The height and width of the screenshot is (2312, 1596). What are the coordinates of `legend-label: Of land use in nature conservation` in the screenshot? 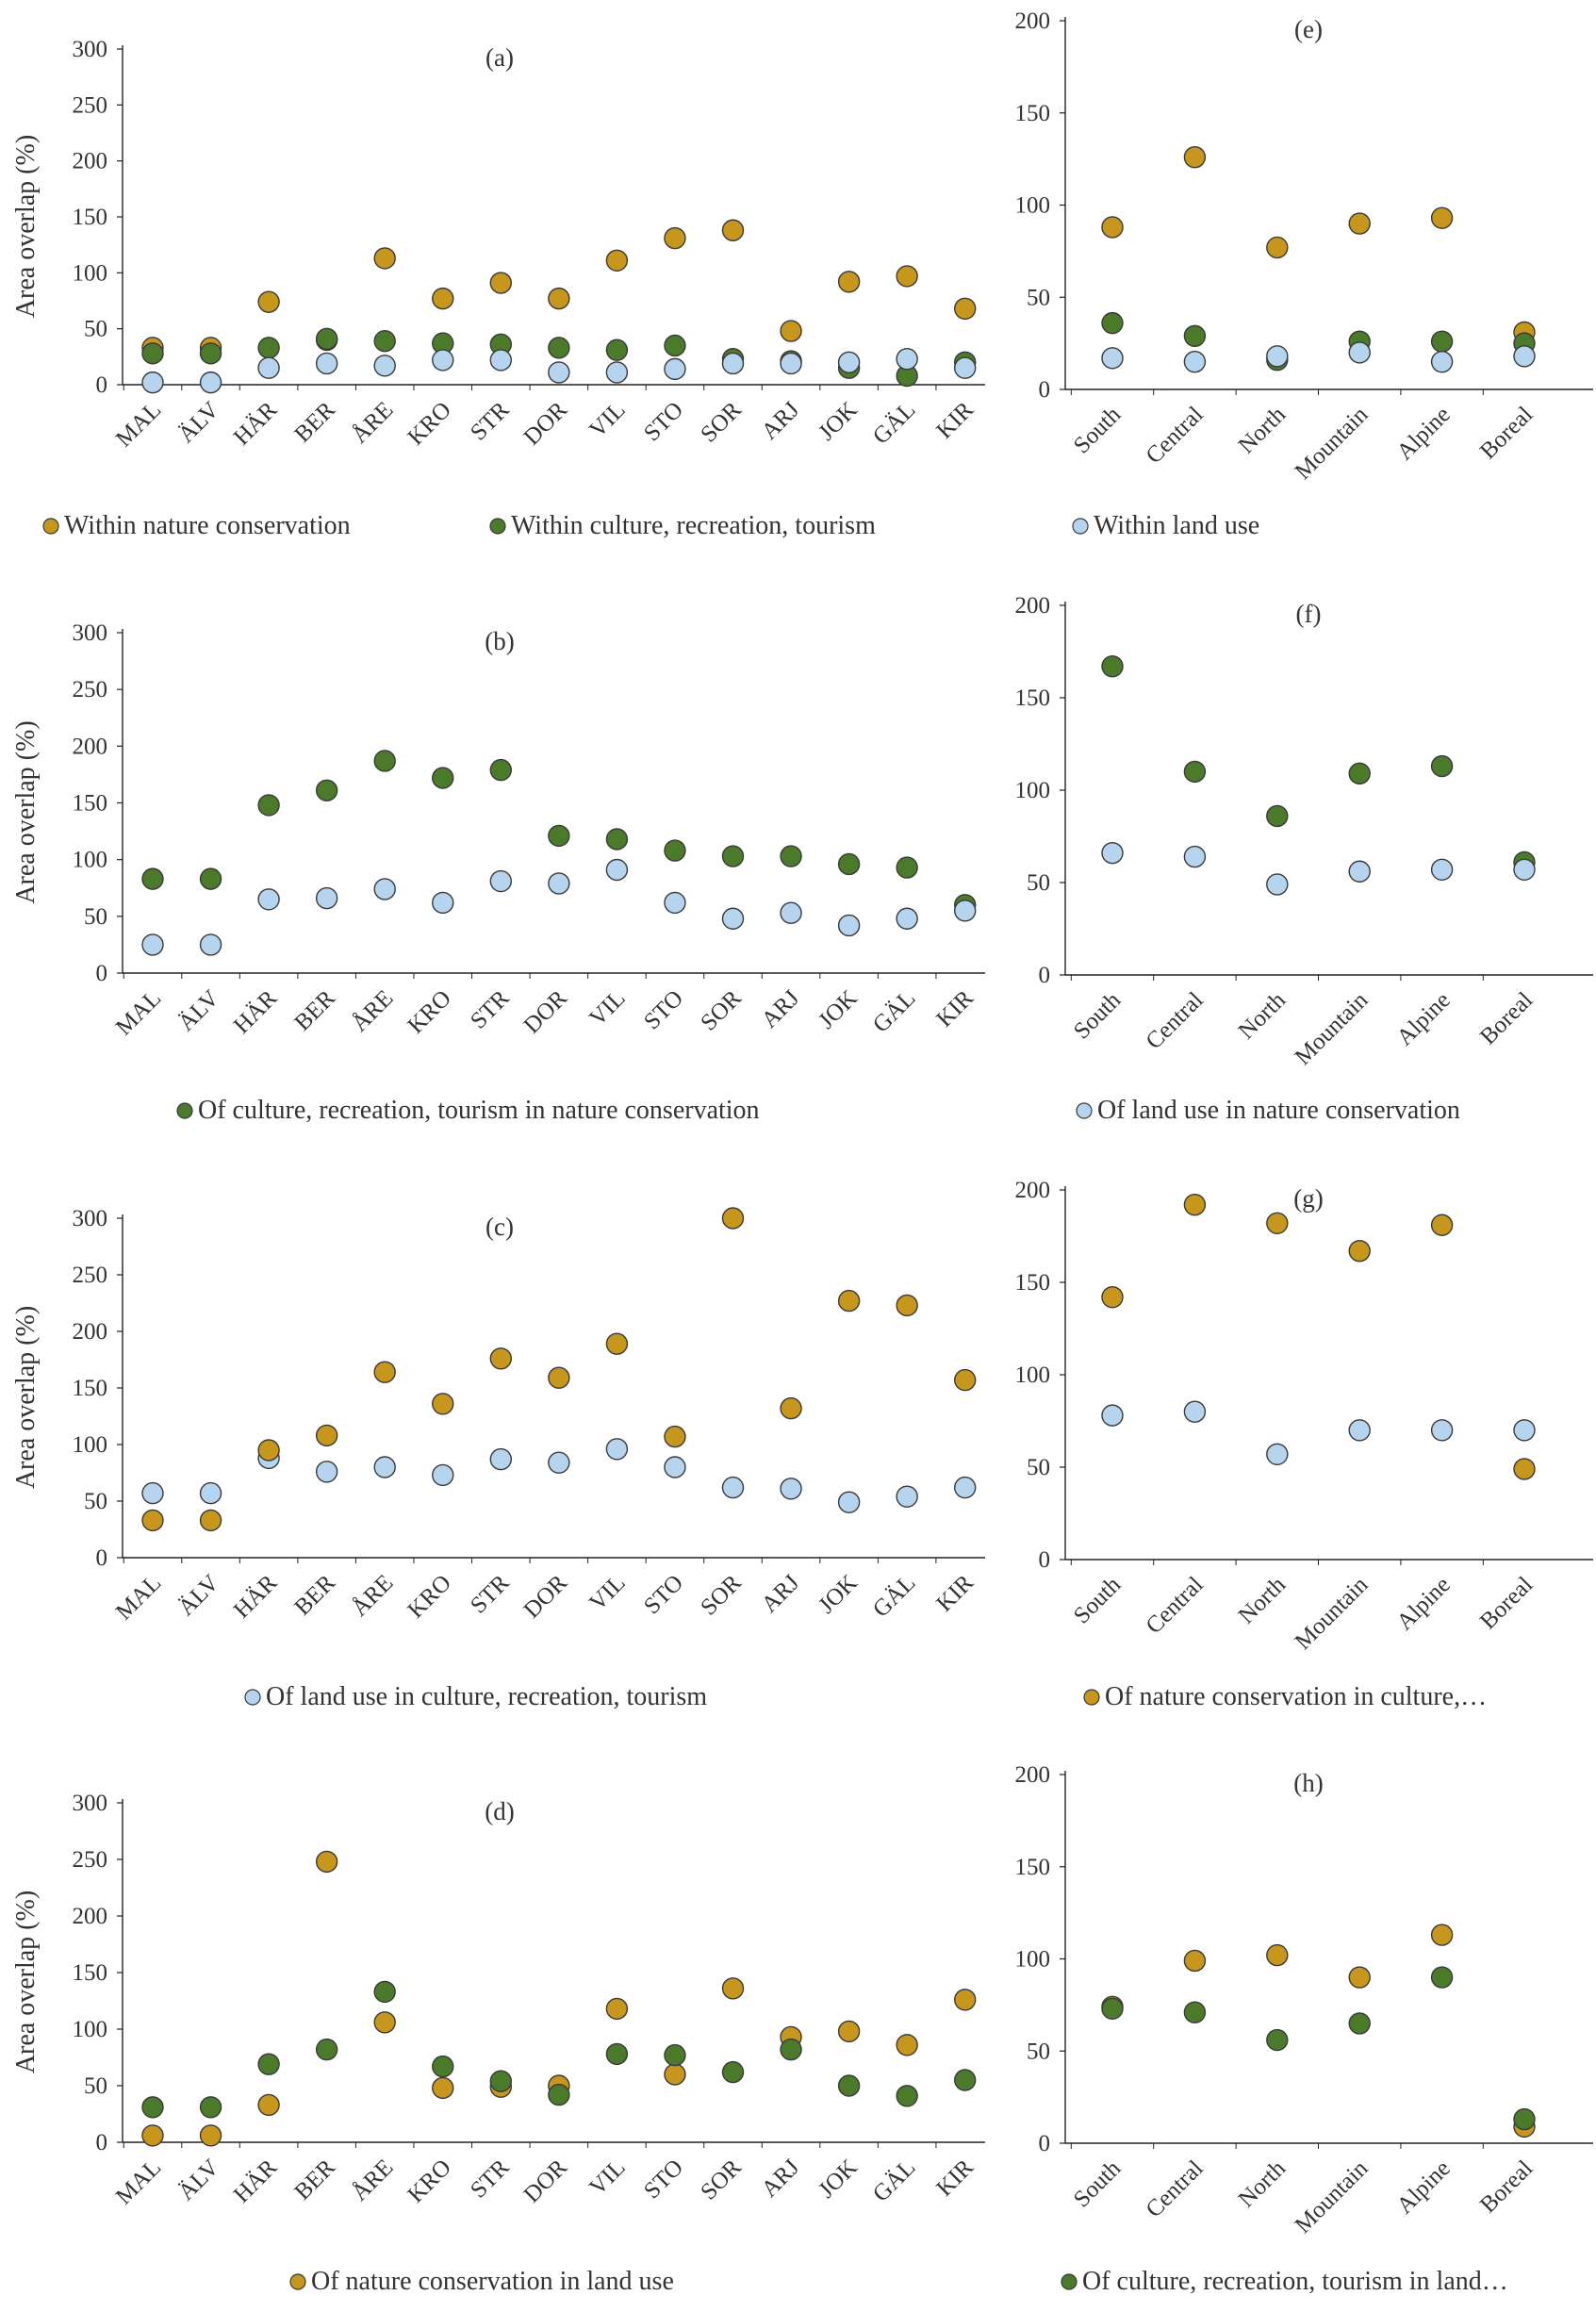 It's located at (1278, 1110).